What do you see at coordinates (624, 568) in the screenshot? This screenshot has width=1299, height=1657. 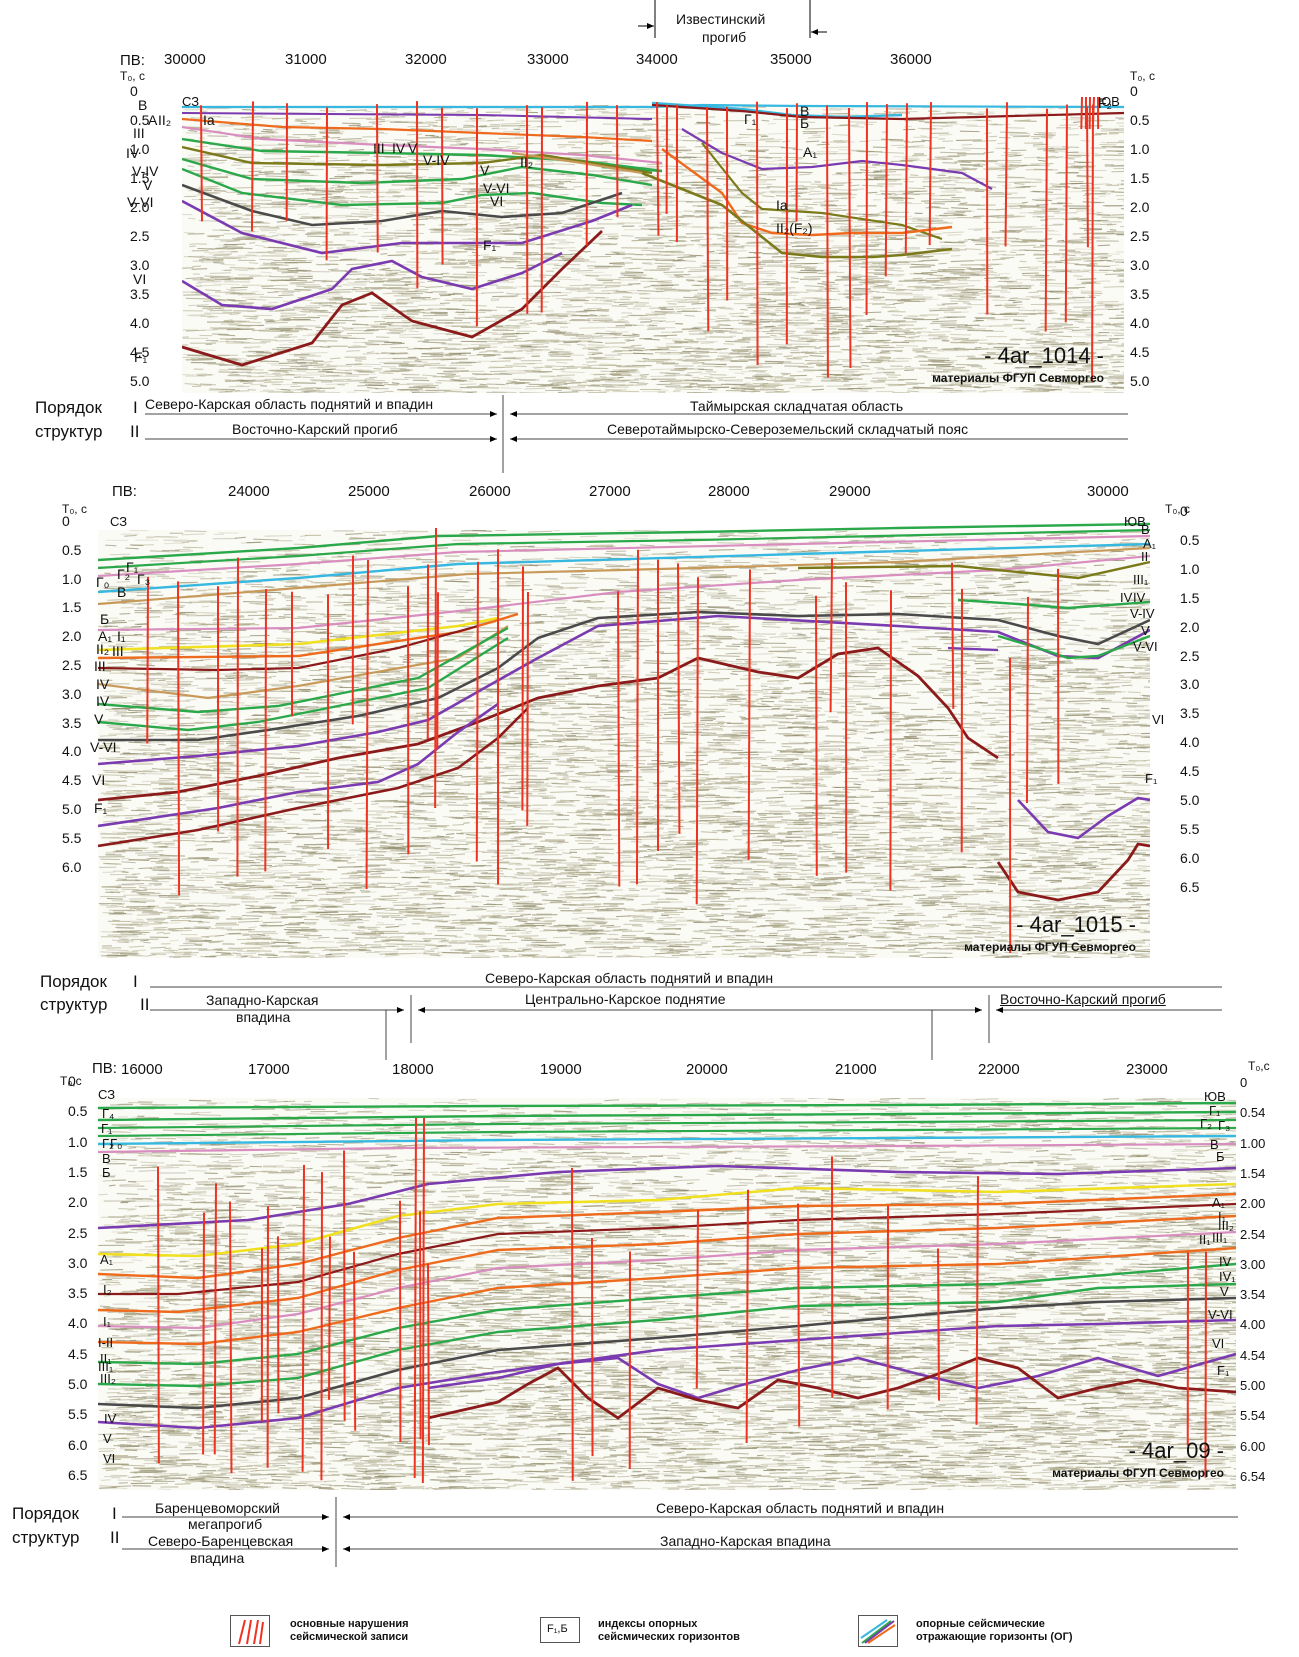 I see `horizon-B` at bounding box center [624, 568].